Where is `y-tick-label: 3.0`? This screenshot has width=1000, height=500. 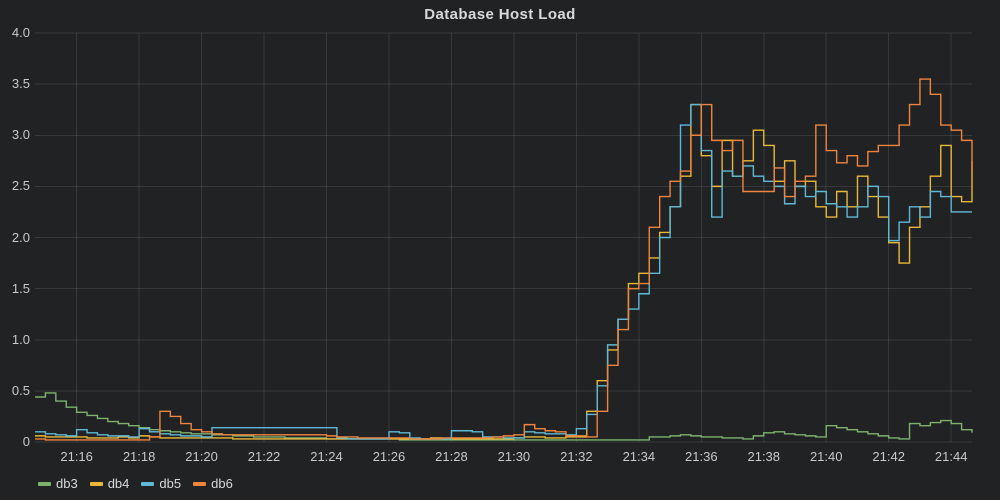
y-tick-label: 3.0 is located at coordinates (20, 135).